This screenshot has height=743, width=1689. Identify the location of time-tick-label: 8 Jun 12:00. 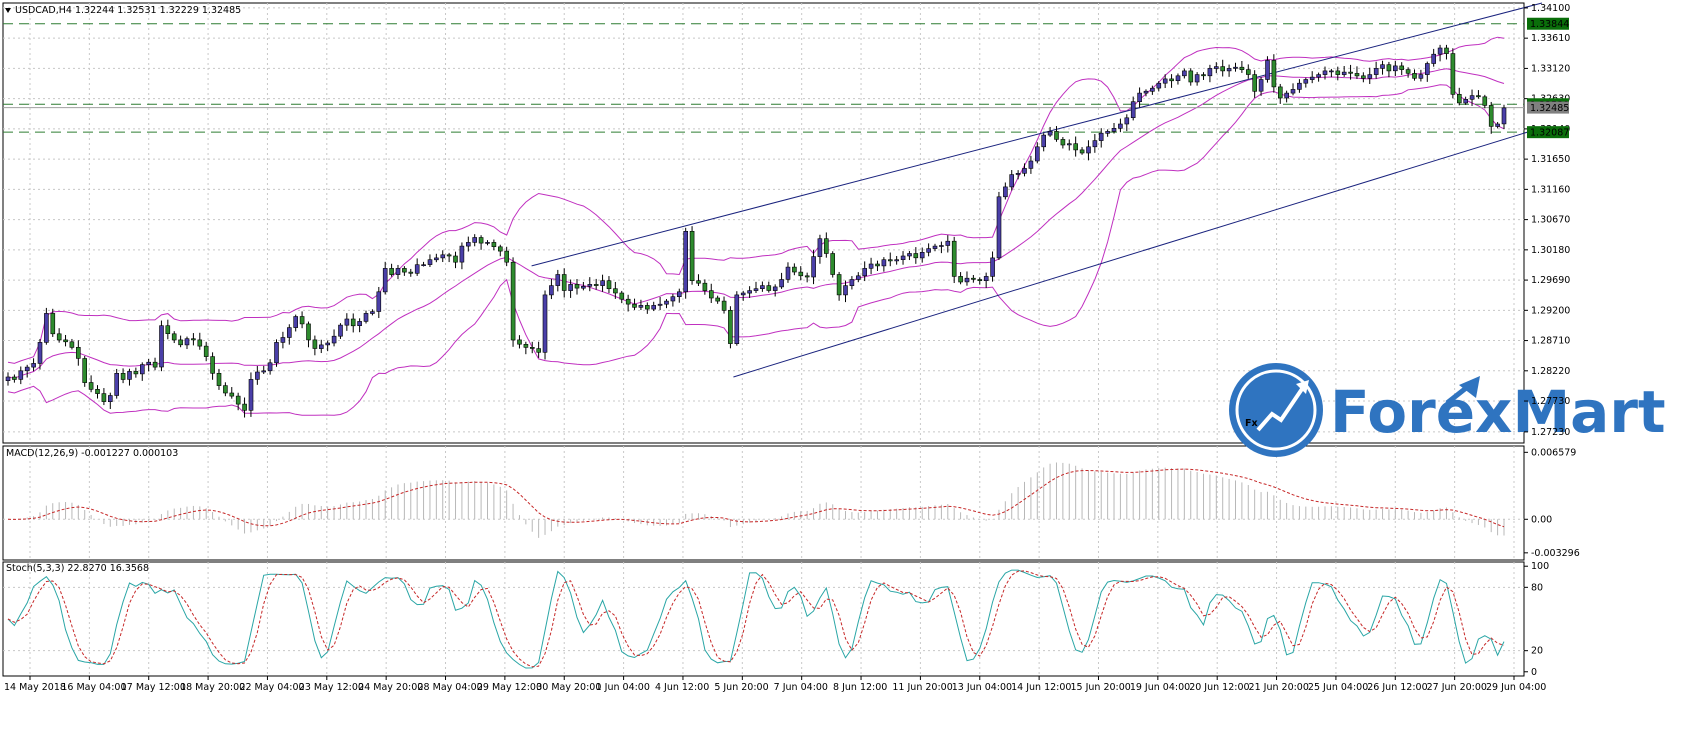
(860, 687).